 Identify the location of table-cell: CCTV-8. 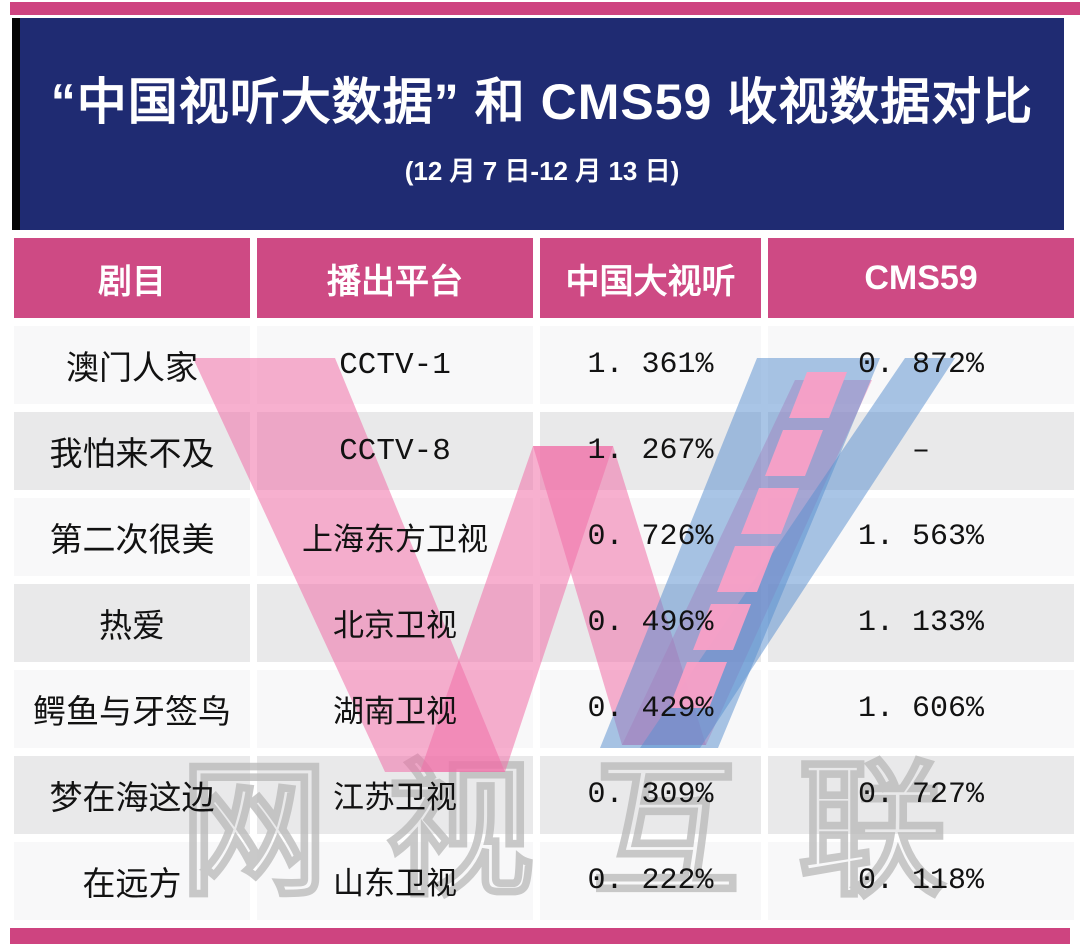
(395, 451).